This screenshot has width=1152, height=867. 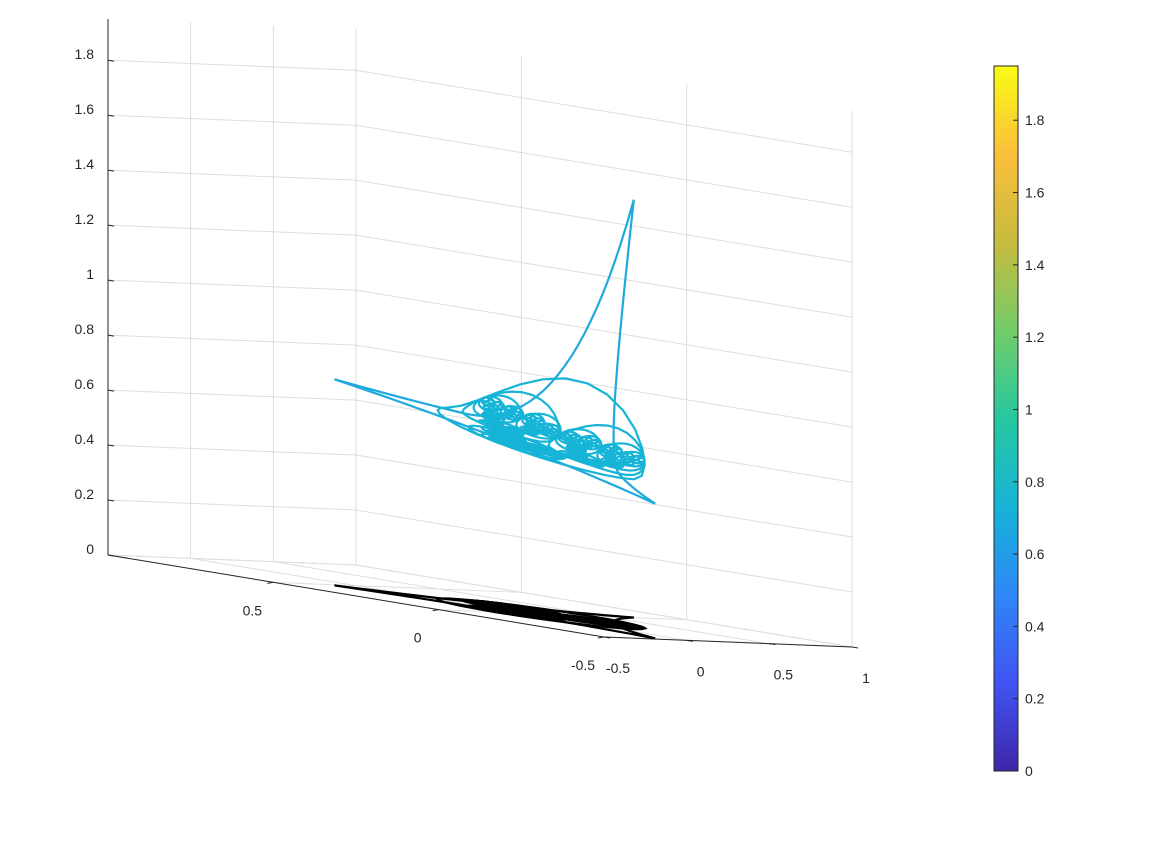 I want to click on y-axis-line, so click(x=356, y=596).